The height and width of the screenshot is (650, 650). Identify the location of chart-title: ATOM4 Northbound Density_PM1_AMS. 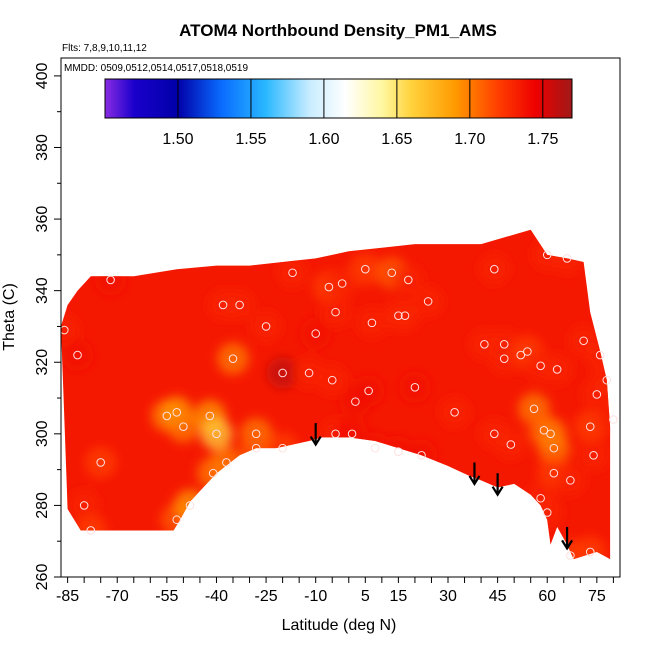
(338, 30).